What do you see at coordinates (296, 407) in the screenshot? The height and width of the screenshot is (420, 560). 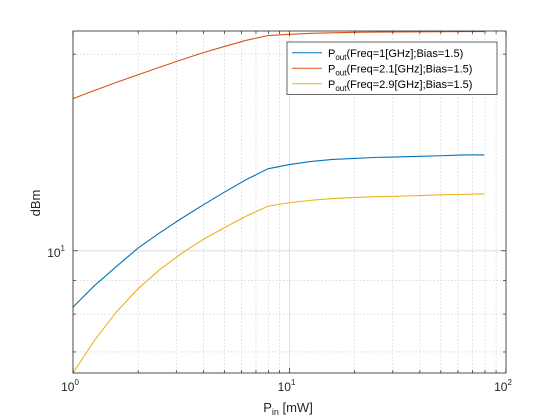 I see `x-axis-label-rest: [mW]` at bounding box center [296, 407].